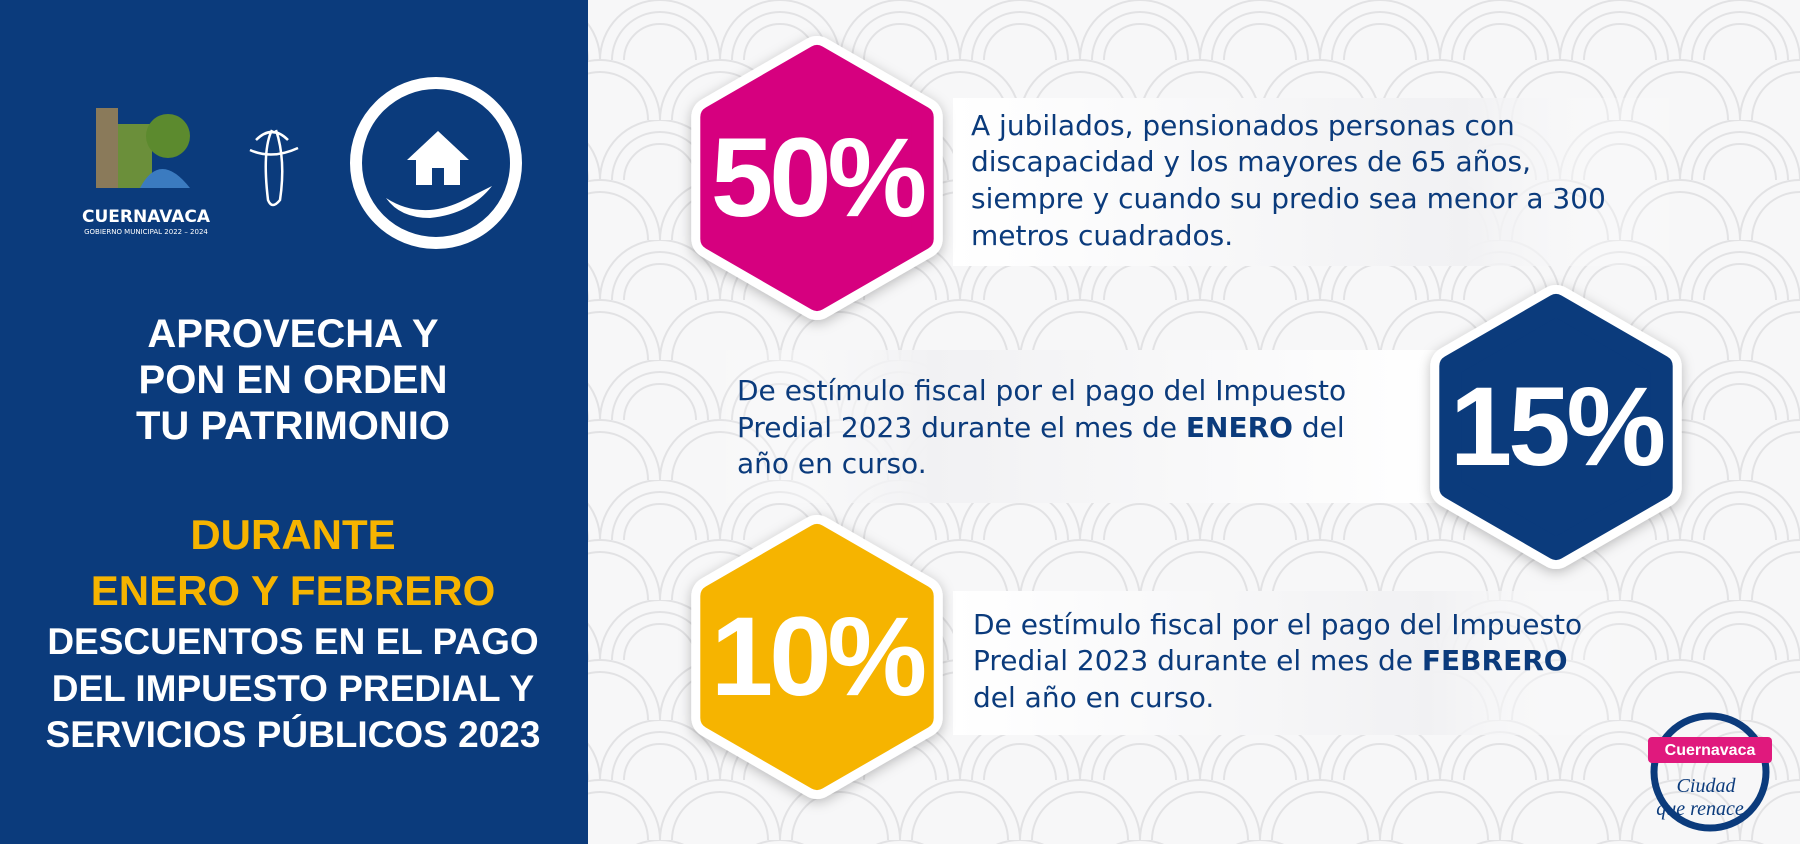 The image size is (1800, 844). I want to click on description-line: metros cuadrados., so click(1102, 235).